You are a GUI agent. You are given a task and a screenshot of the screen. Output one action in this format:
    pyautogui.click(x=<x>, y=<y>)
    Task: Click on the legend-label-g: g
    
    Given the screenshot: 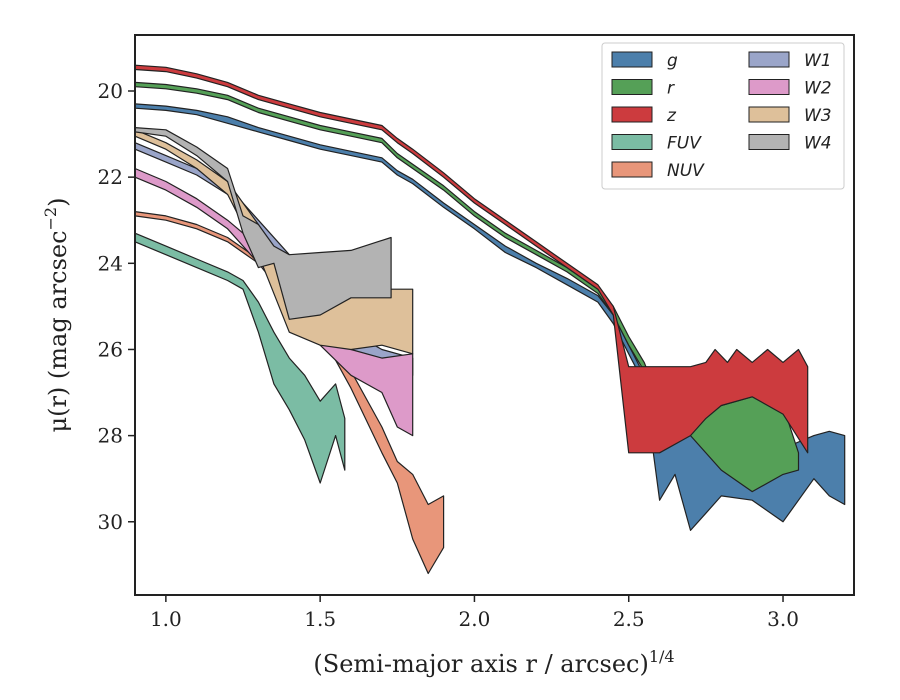 What is the action you would take?
    pyautogui.click(x=672, y=61)
    